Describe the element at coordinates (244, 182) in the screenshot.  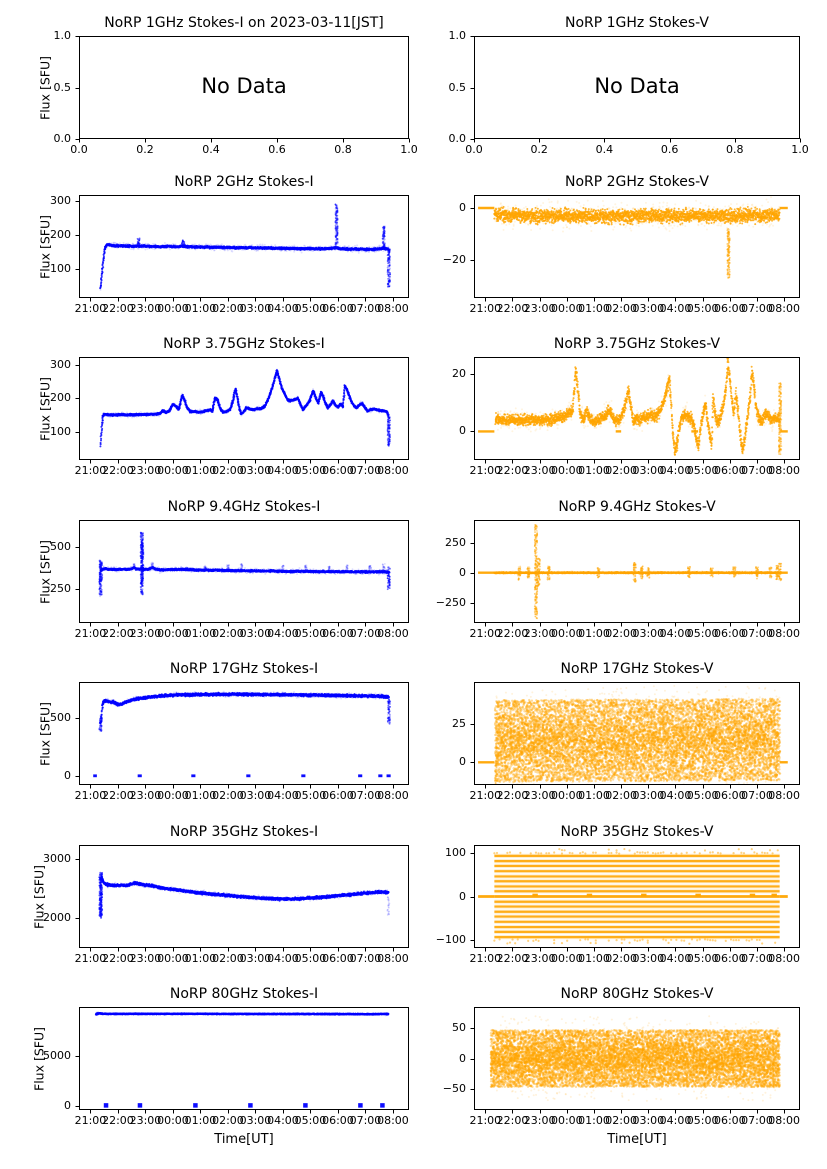
I see `plot-title: NoRP 2GHz Stokes-I` at that location.